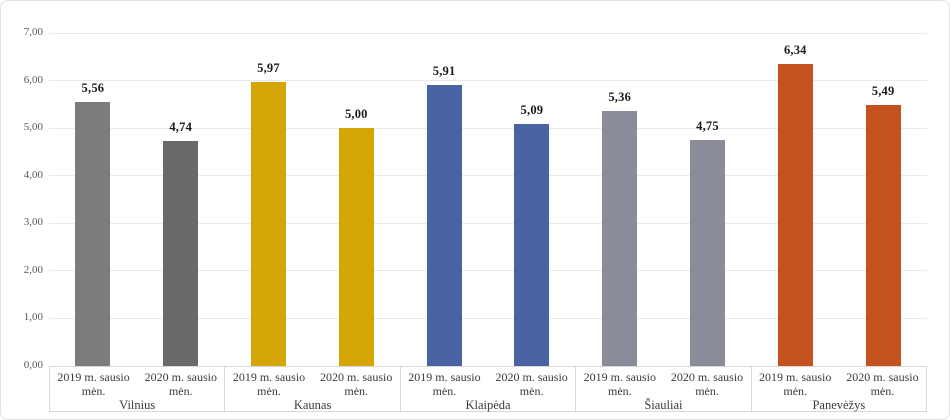  I want to click on bar-šiauliai-2019, so click(620, 238).